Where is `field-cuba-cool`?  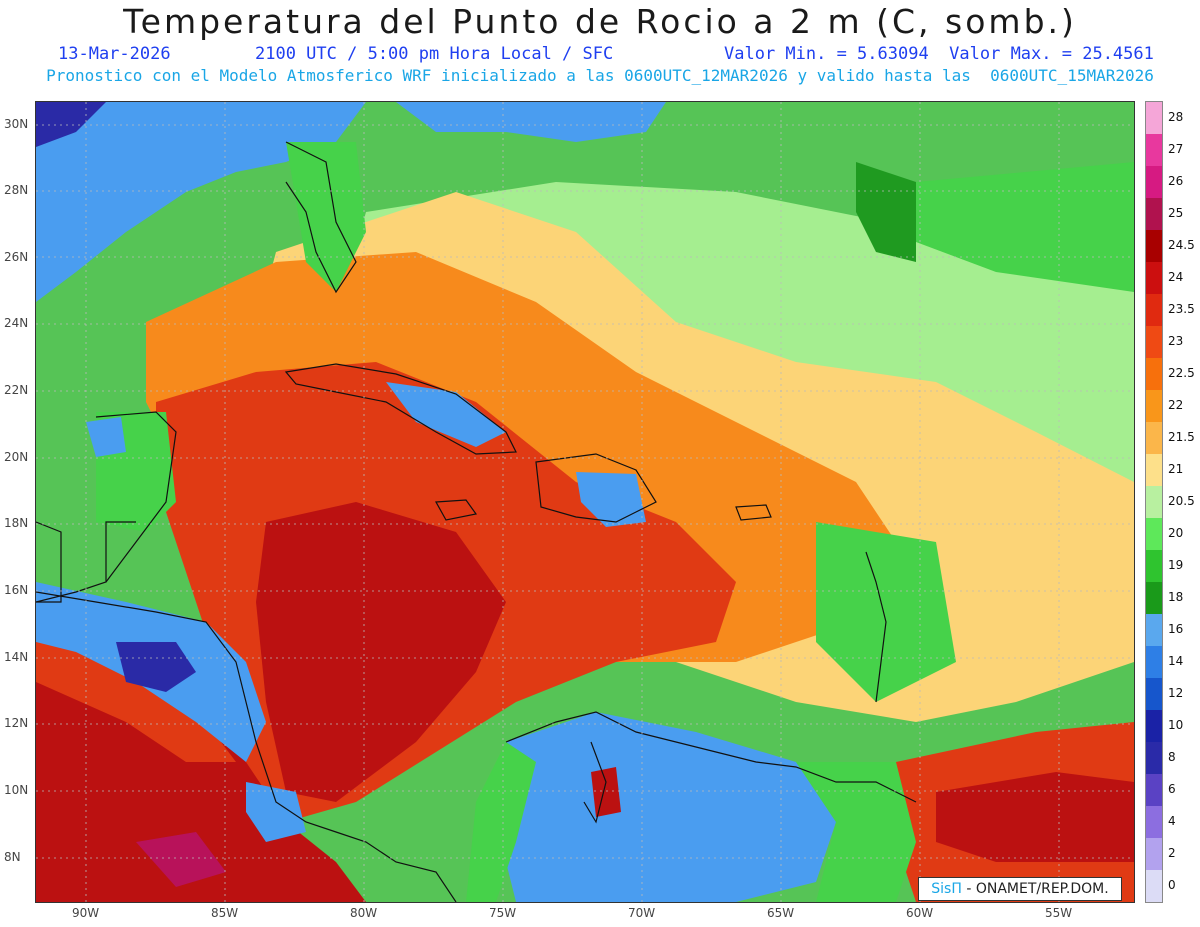 field-cuba-cool is located at coordinates (446, 414).